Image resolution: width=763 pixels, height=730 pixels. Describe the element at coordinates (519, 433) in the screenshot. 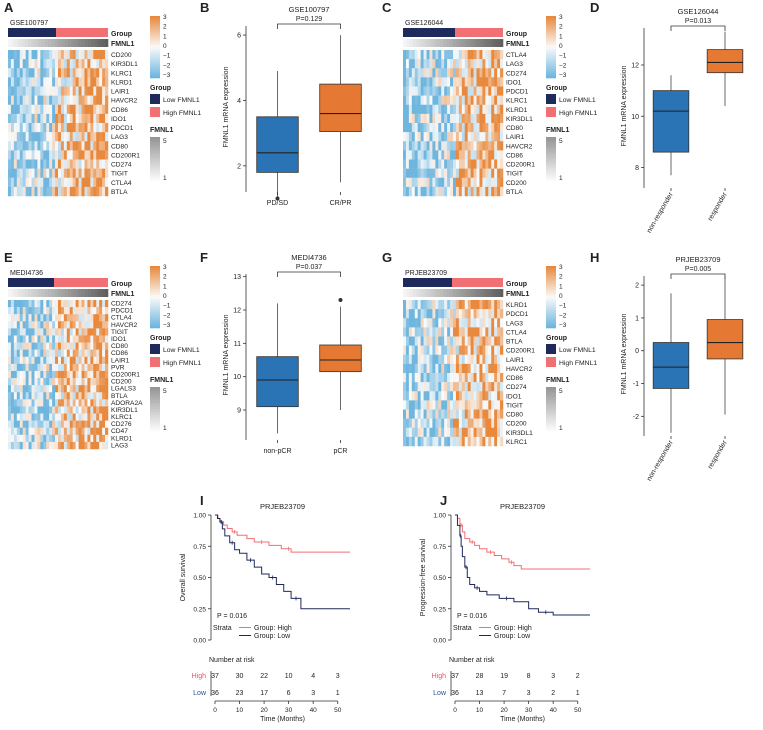

I see `gene-label: KIR3DL1` at that location.